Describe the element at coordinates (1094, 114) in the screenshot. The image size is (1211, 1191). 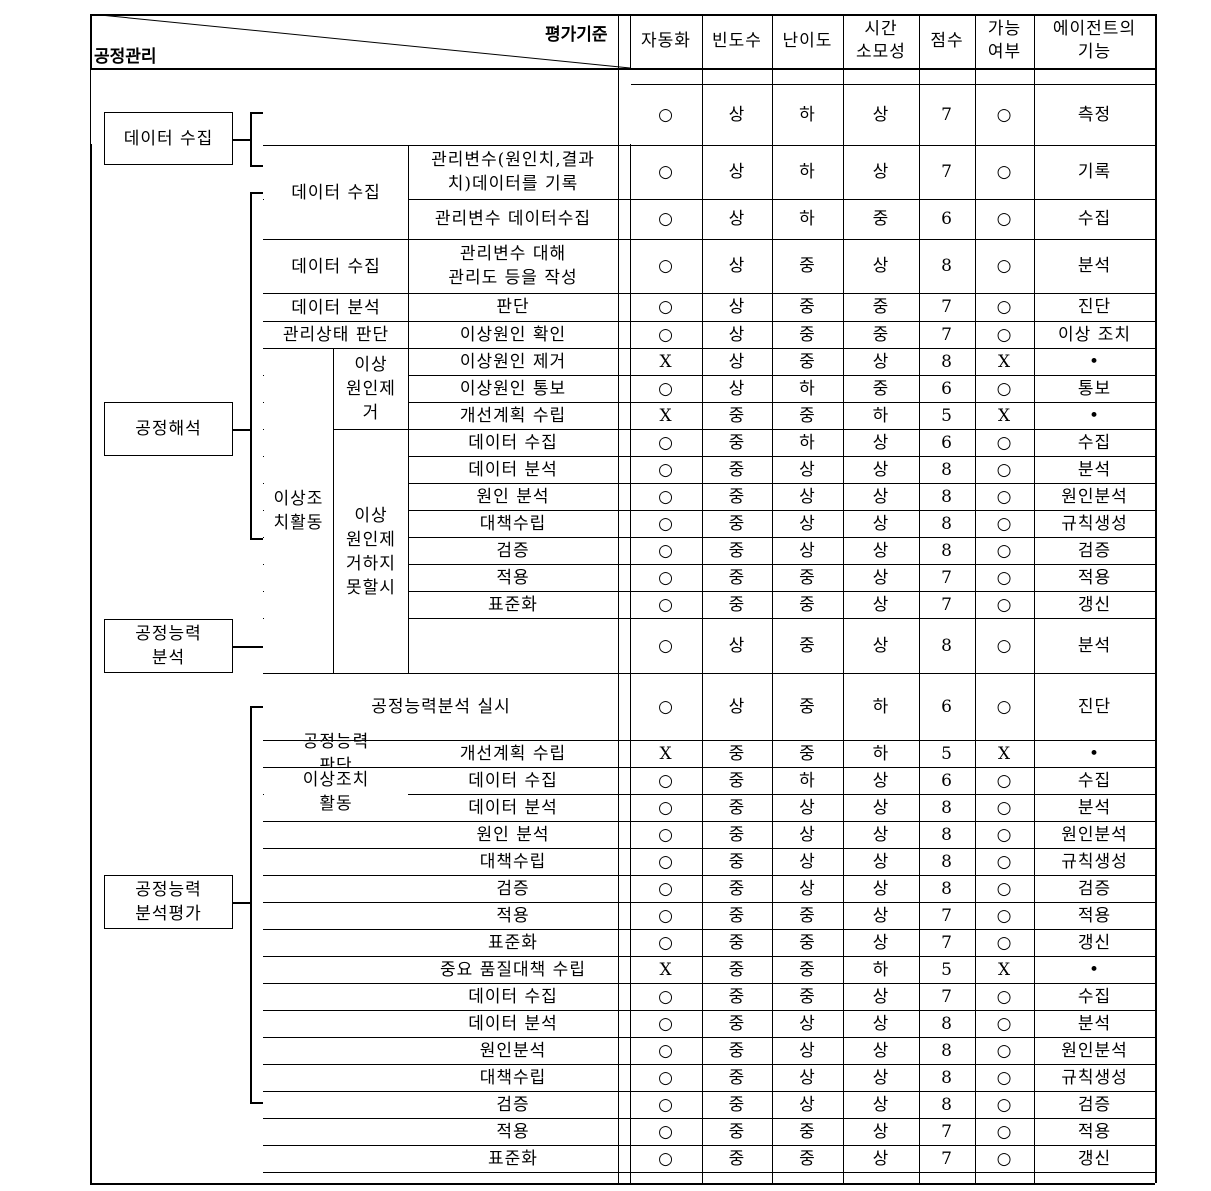
I see `cell-agent-function: 측정` at that location.